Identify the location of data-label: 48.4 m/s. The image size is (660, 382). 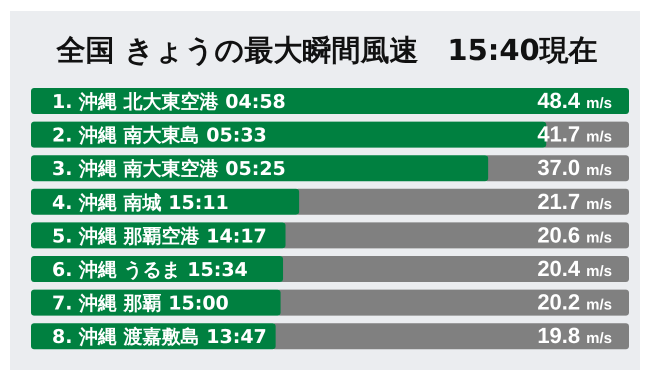
(574, 100).